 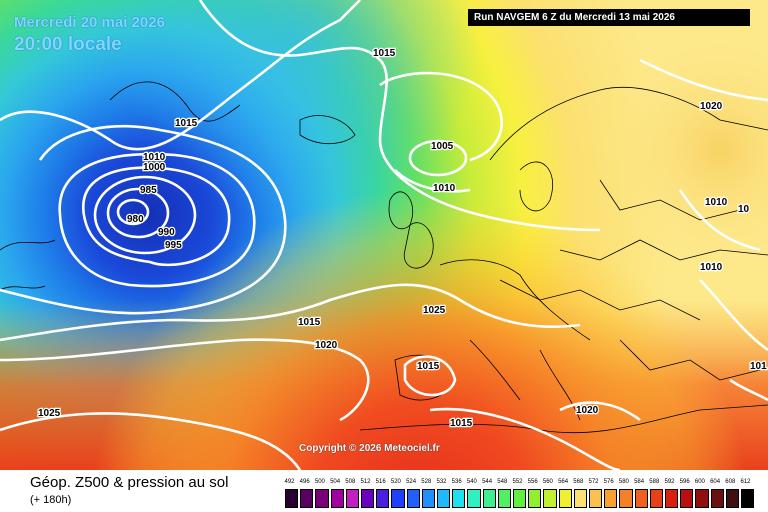 I want to click on legend-tick: 584, so click(x=639, y=482).